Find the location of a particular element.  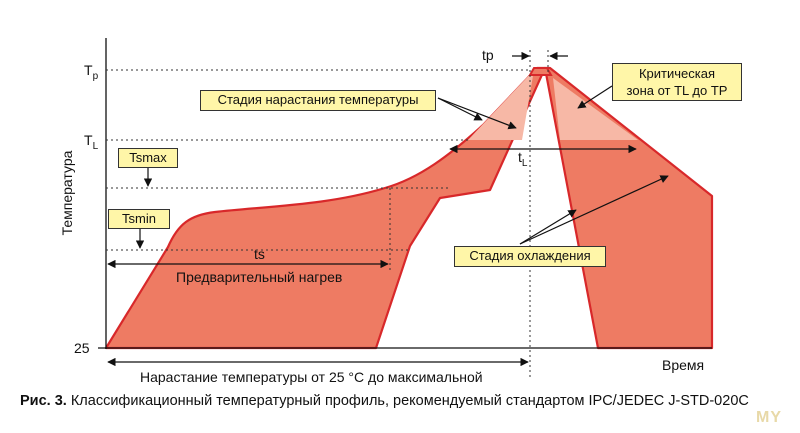

cooling-callout: Стадия охлаждения is located at coordinates (530, 256).